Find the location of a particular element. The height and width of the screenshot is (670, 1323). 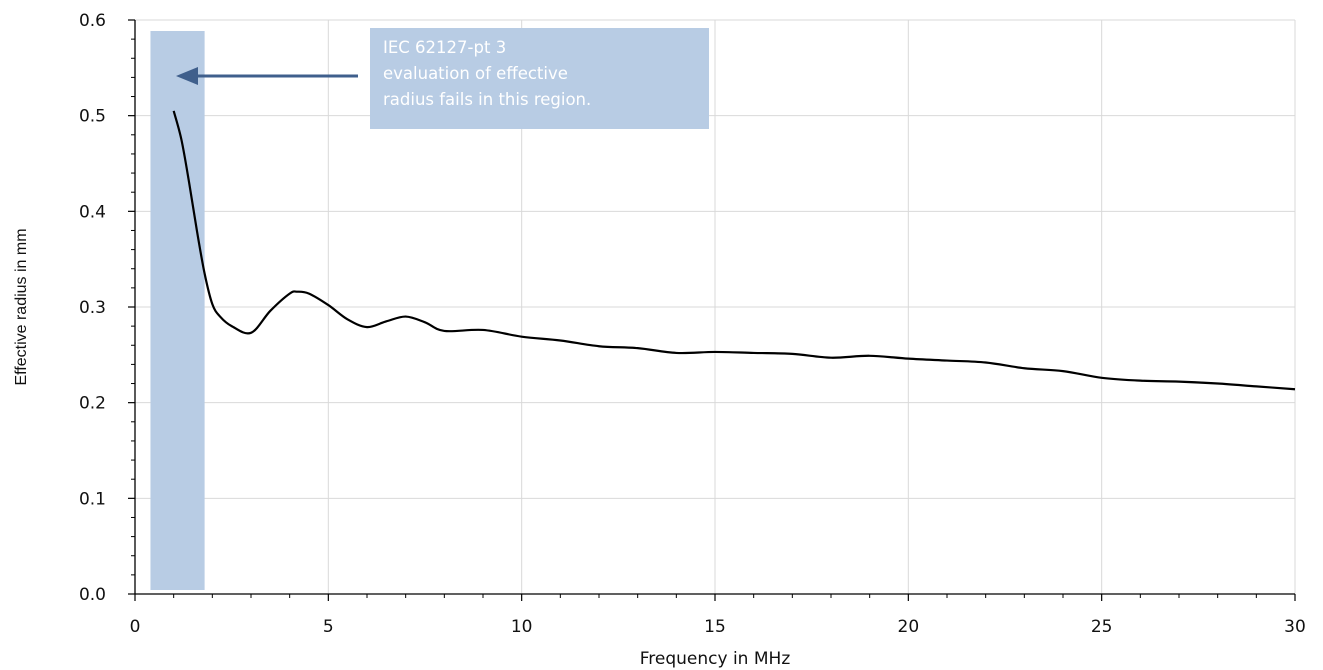

x-tick-label: 0 is located at coordinates (135, 627).